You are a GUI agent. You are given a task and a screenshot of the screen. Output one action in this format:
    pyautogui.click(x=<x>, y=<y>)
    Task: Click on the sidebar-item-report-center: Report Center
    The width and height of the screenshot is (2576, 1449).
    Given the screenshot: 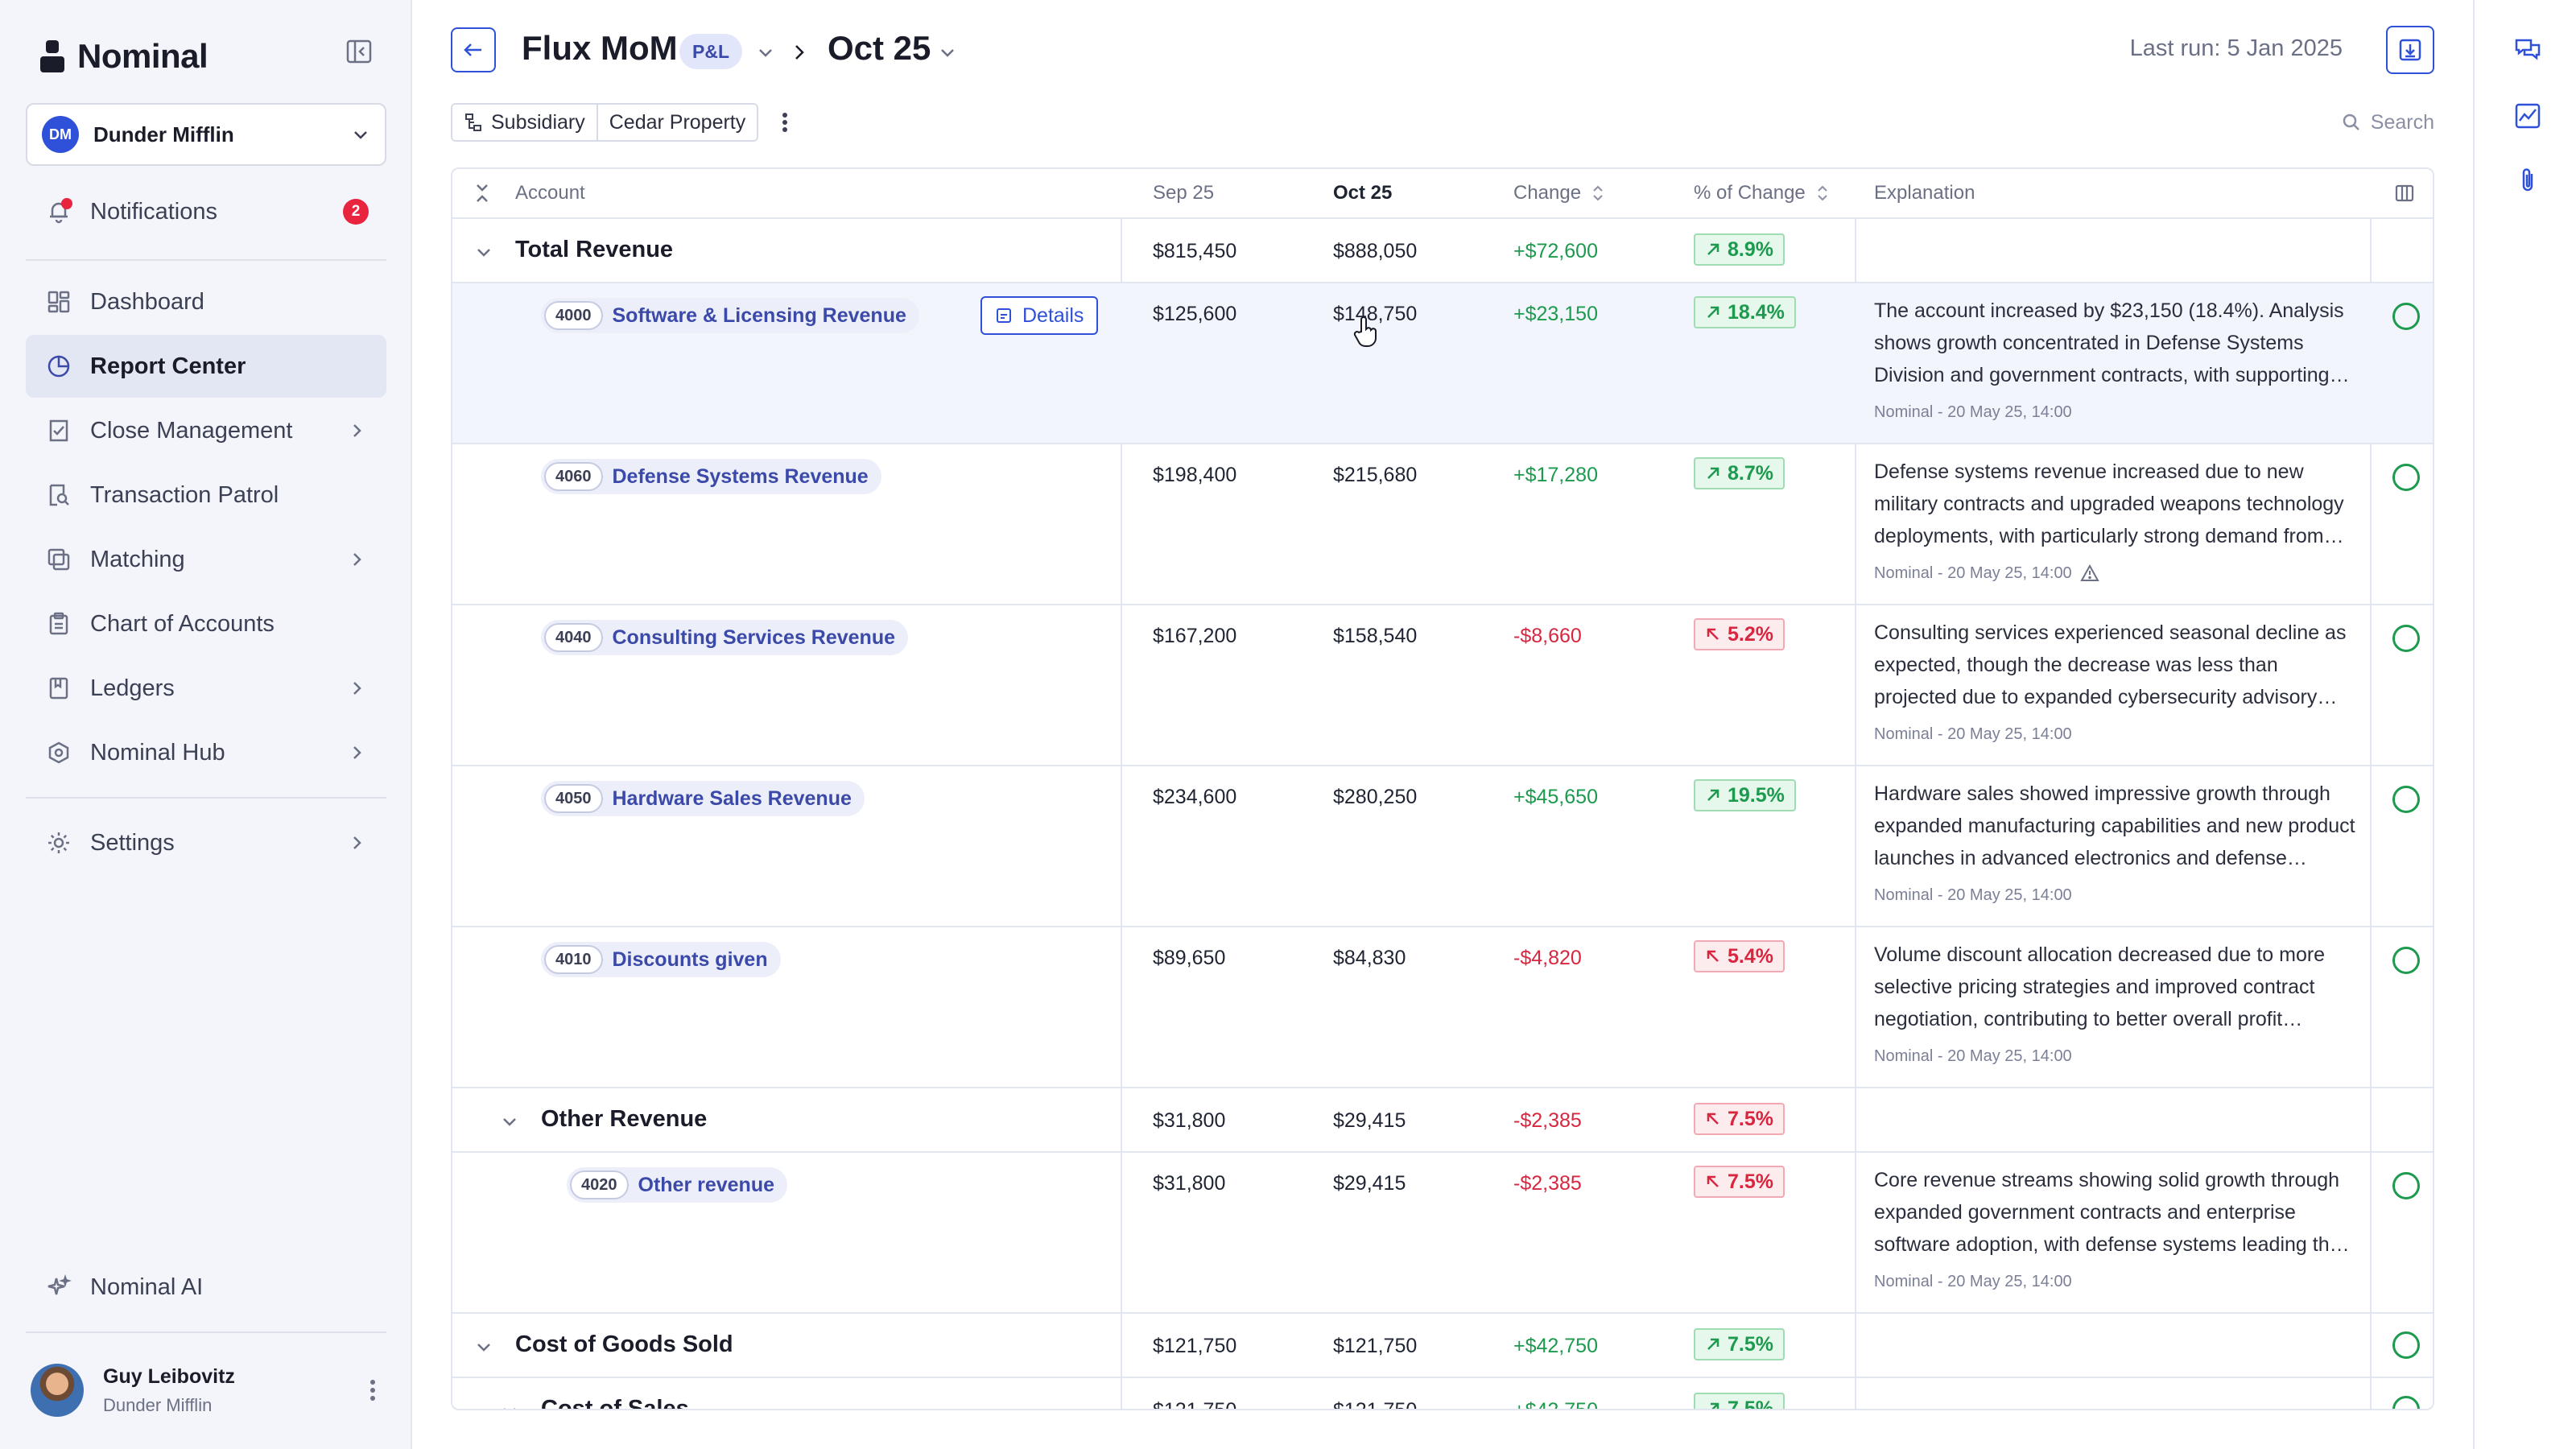 What is the action you would take?
    pyautogui.click(x=206, y=366)
    